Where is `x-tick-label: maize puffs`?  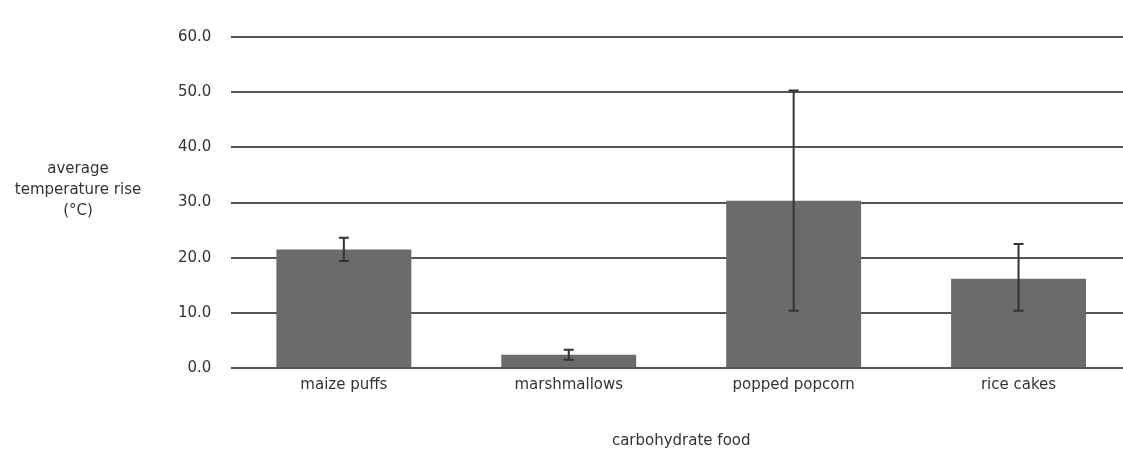 x-tick-label: maize puffs is located at coordinates (344, 383).